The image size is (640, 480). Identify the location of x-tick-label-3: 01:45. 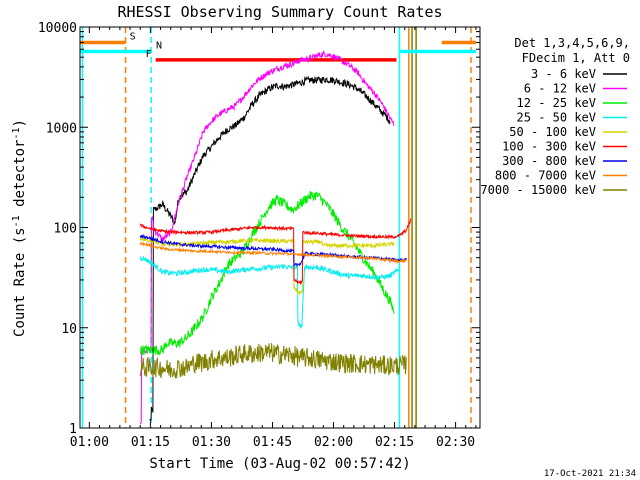
(272, 442).